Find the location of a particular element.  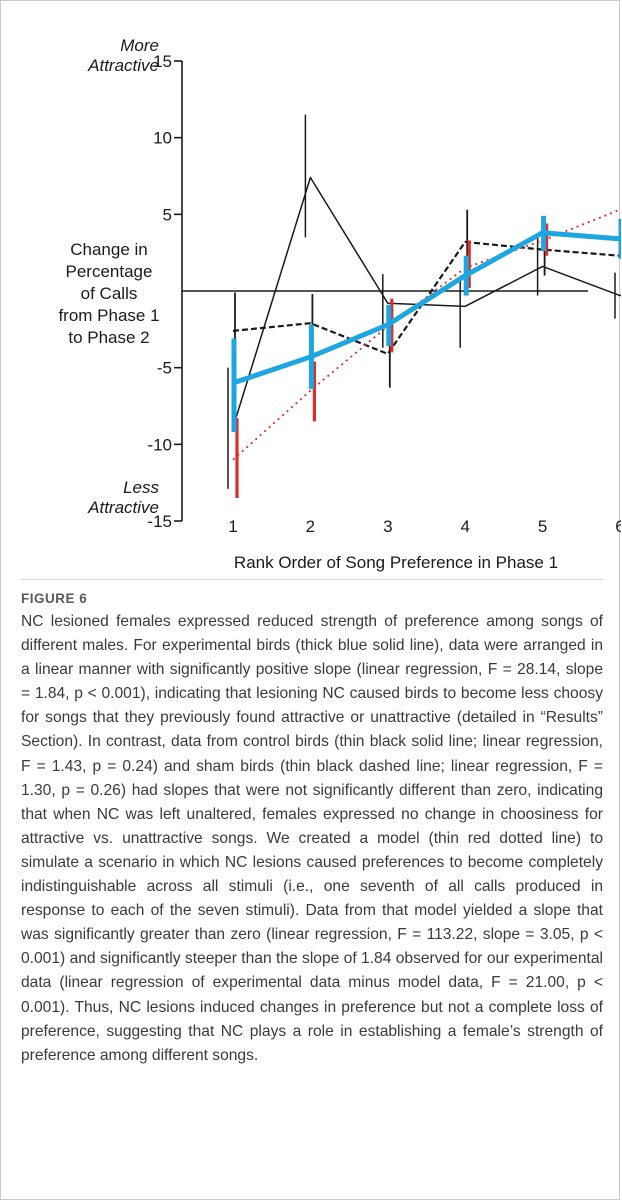

series-thick-blue-solid is located at coordinates (426, 324).